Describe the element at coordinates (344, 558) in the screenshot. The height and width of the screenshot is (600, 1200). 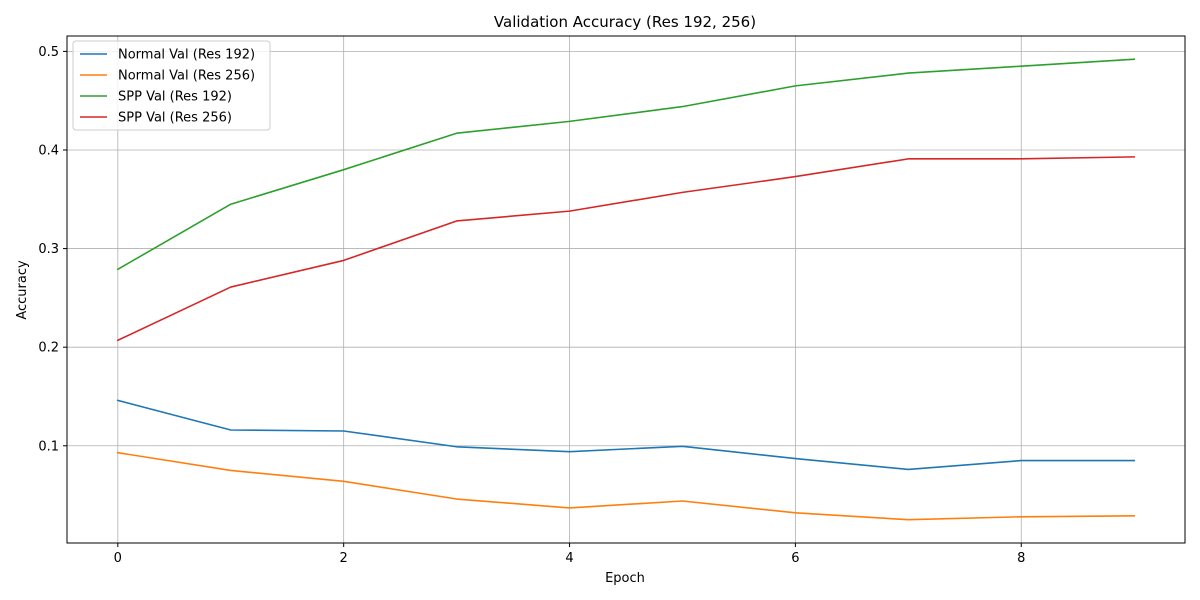
I see `x-tick-label: 2` at that location.